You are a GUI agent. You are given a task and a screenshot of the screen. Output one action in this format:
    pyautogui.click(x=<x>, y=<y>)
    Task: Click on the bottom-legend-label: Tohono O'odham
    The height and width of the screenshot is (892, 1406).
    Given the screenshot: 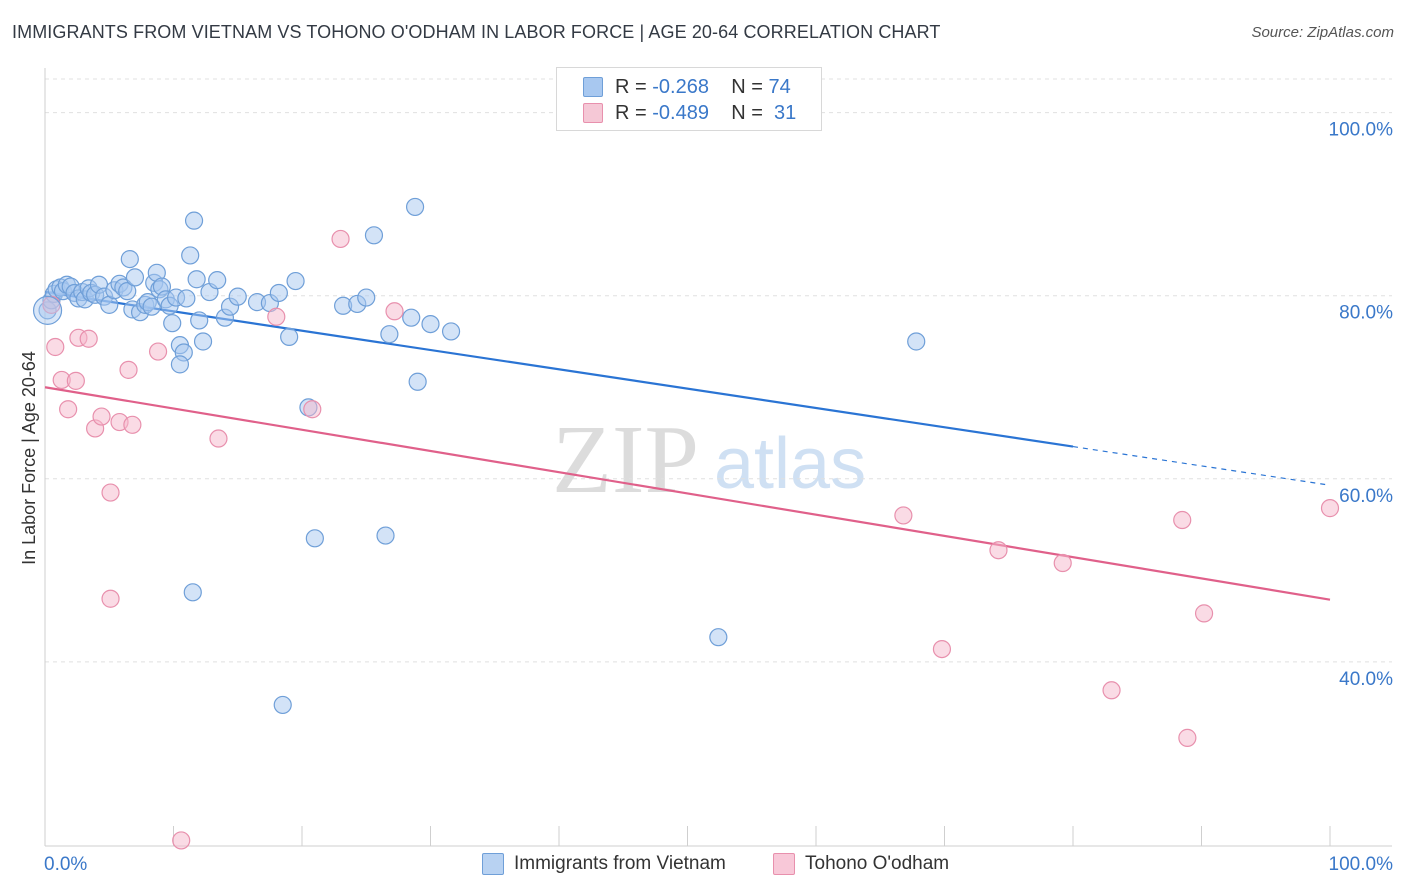 What is the action you would take?
    pyautogui.click(x=877, y=863)
    